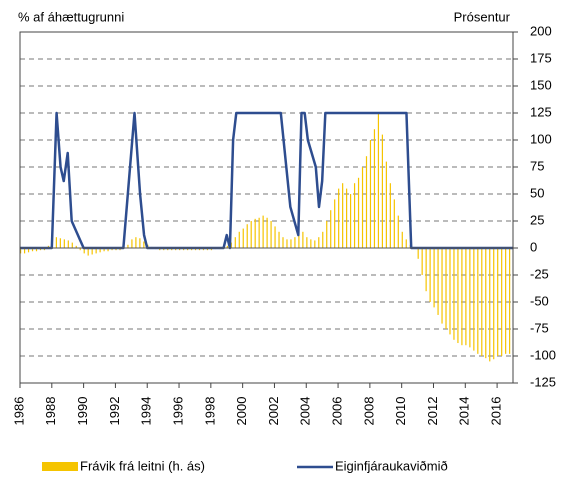 The height and width of the screenshot is (483, 570). What do you see at coordinates (539, 300) in the screenshot?
I see `y2-tick-label: -50` at bounding box center [539, 300].